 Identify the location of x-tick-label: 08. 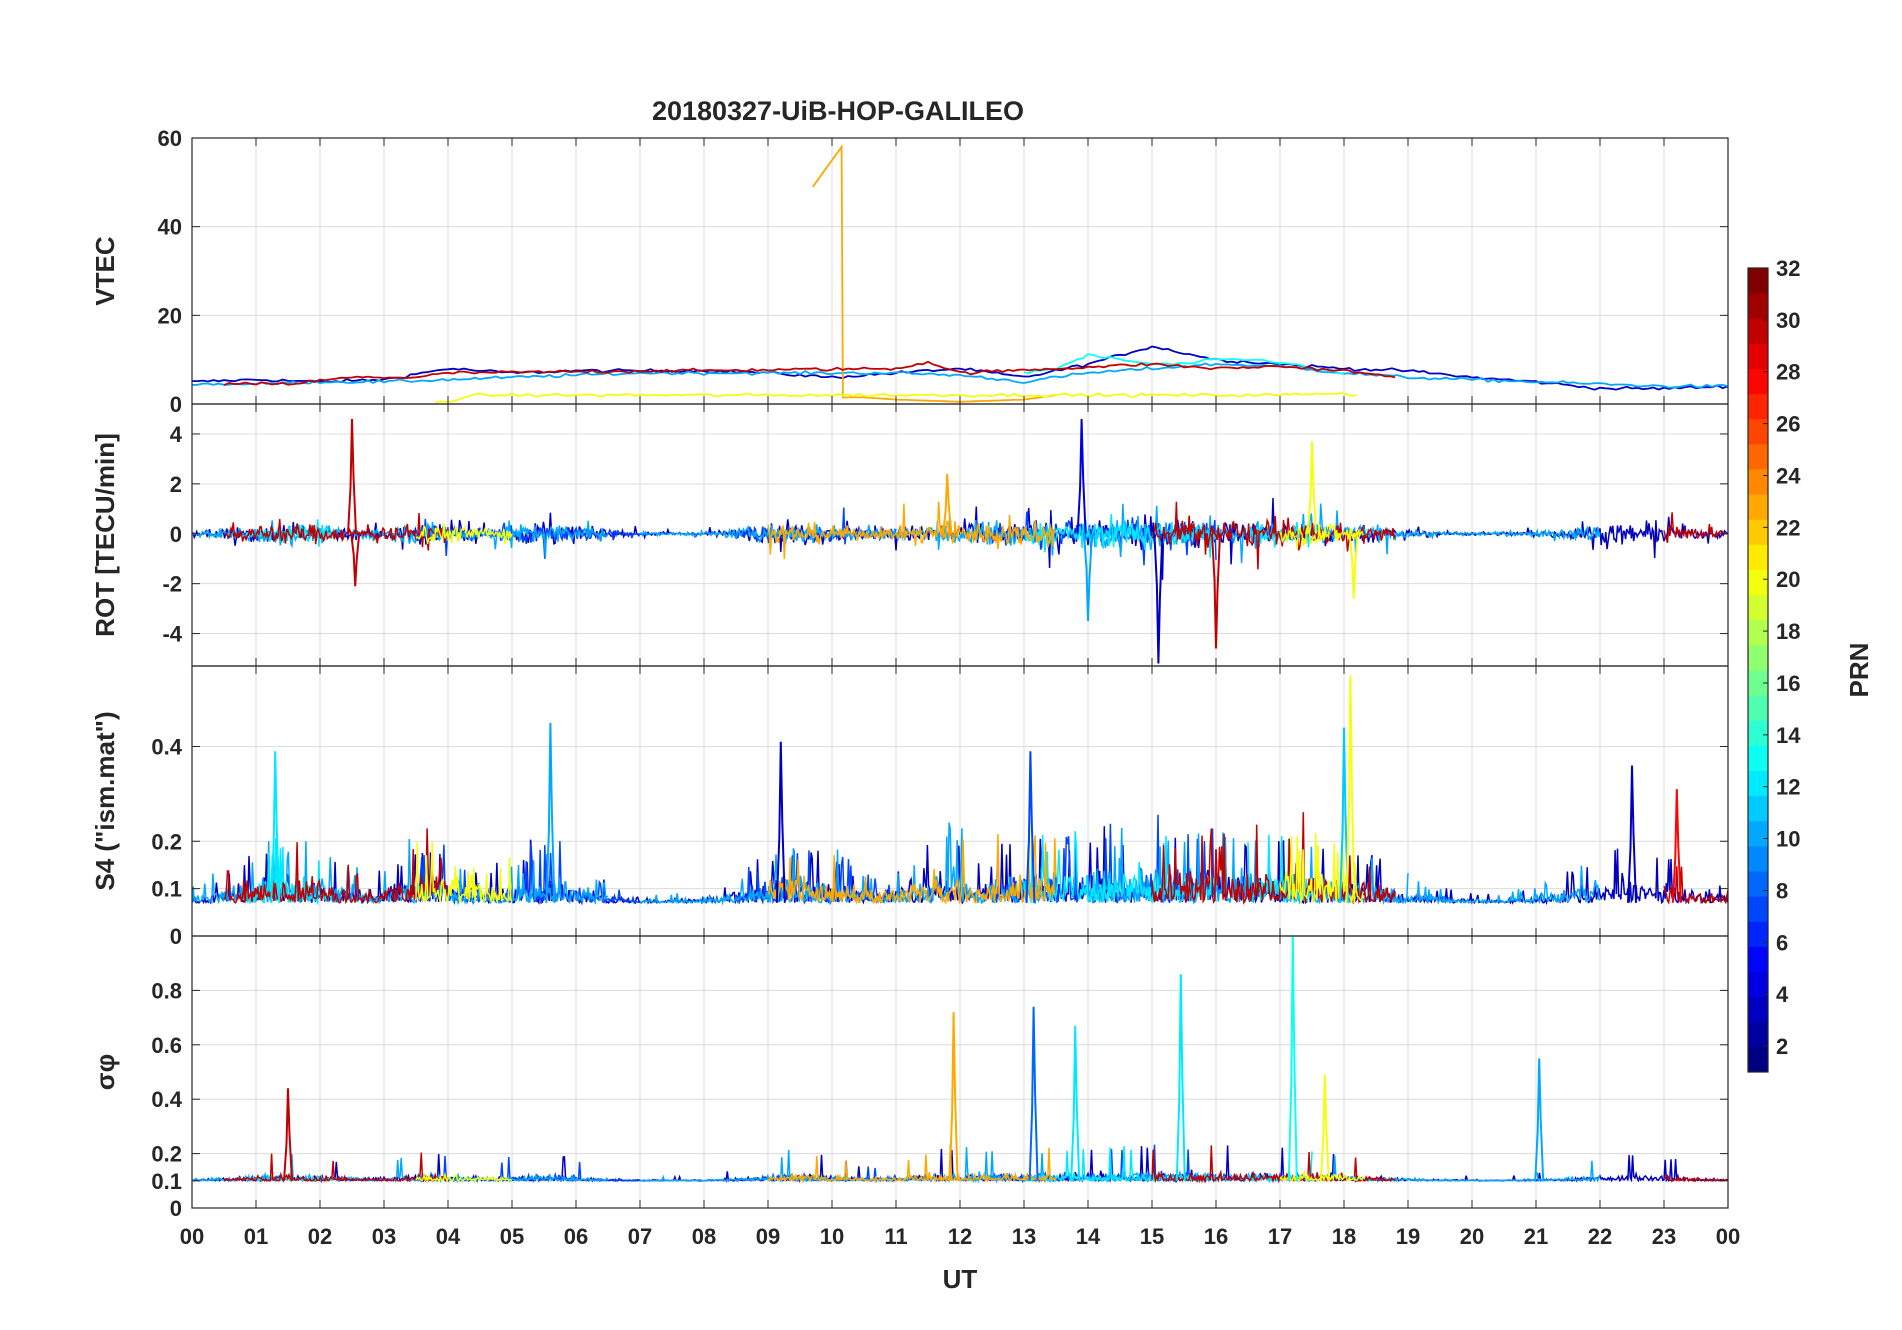
(704, 1236).